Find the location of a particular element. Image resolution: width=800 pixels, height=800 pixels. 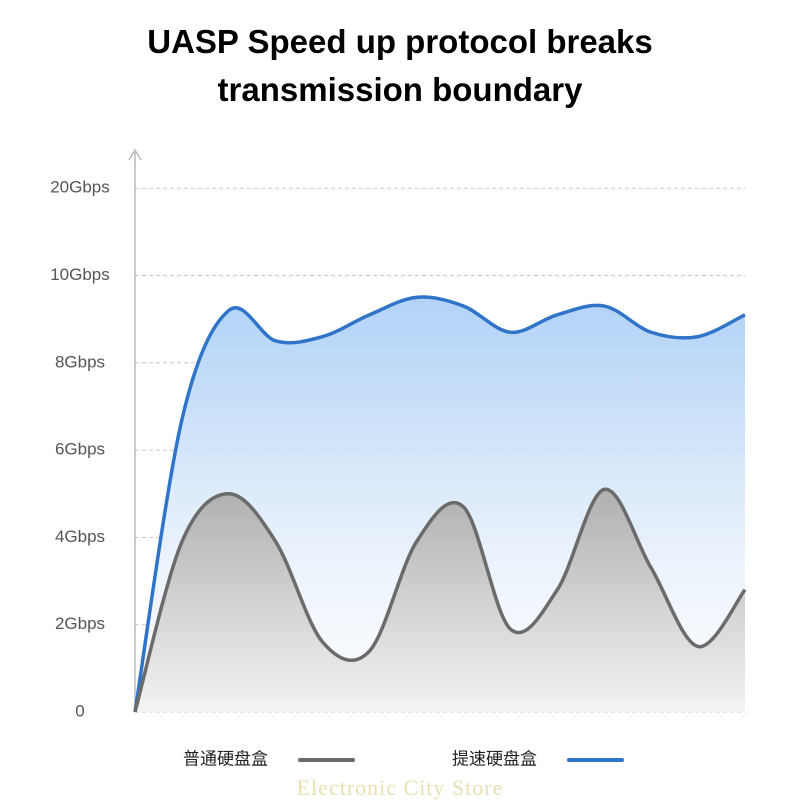

y-tick-label: 2Gbps is located at coordinates (80, 623).